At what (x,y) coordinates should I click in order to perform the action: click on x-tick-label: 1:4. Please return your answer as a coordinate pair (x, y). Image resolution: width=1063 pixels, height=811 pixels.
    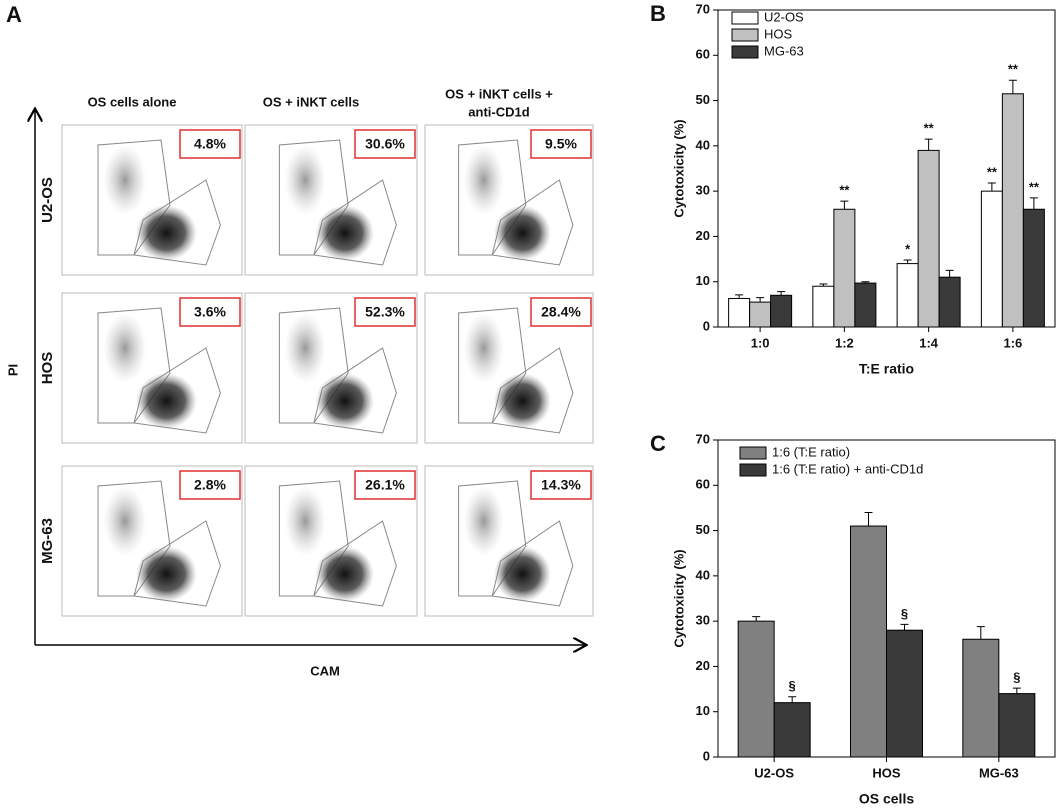
    Looking at the image, I should click on (929, 342).